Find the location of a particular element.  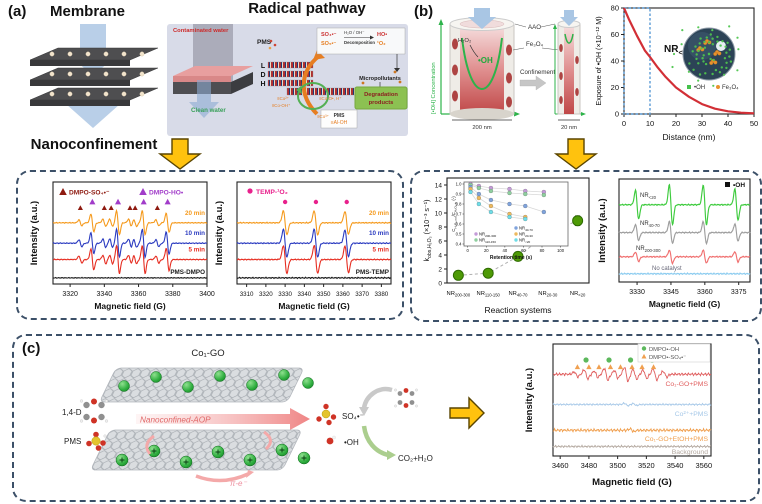

so5-radical-label: SO₅•⁻ is located at coordinates (328, 44).